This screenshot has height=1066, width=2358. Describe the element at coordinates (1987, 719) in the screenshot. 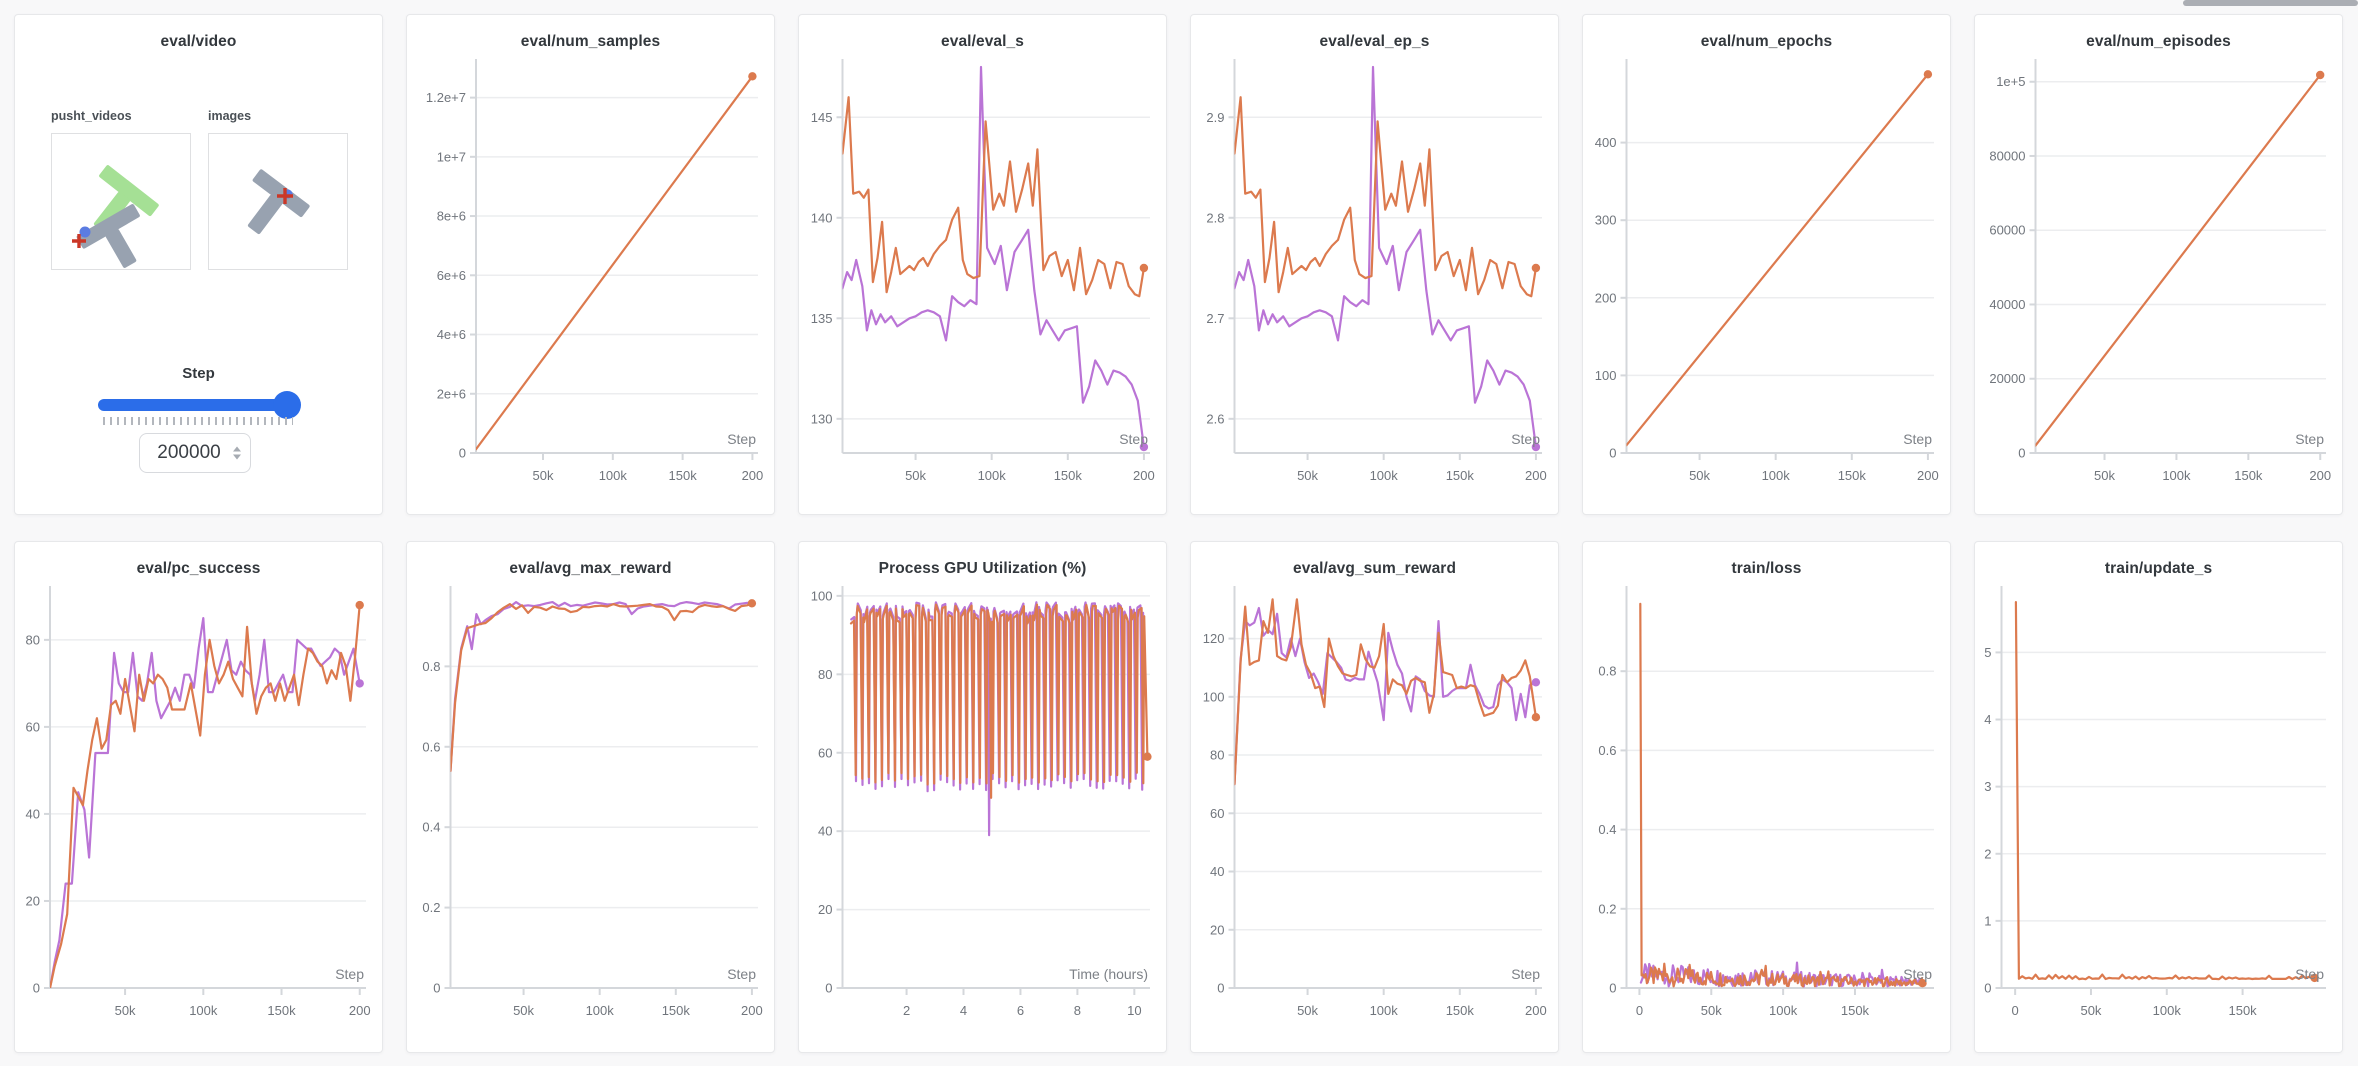

I see `svg-text: 4` at that location.